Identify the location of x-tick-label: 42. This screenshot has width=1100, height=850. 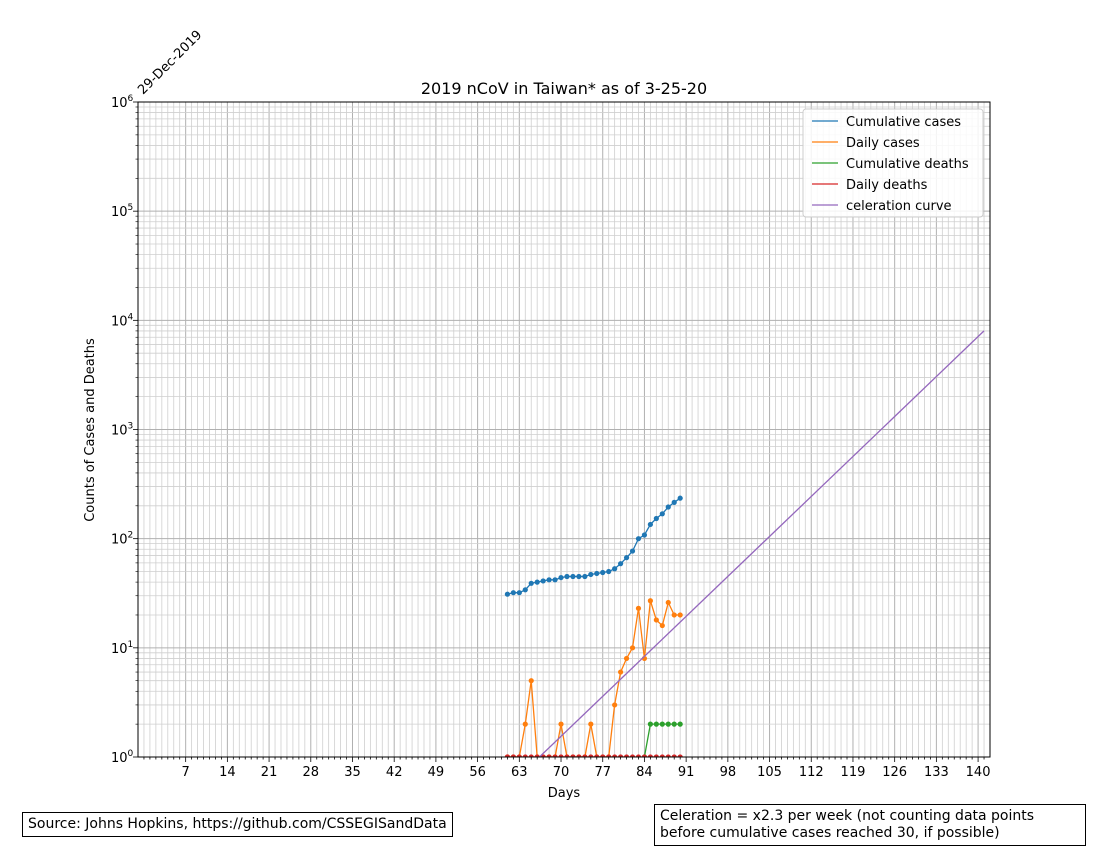
(394, 772).